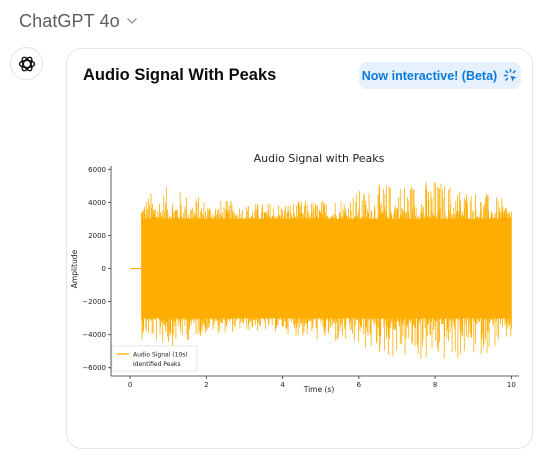  Describe the element at coordinates (131, 21) in the screenshot. I see `chevron-down-icon` at that location.